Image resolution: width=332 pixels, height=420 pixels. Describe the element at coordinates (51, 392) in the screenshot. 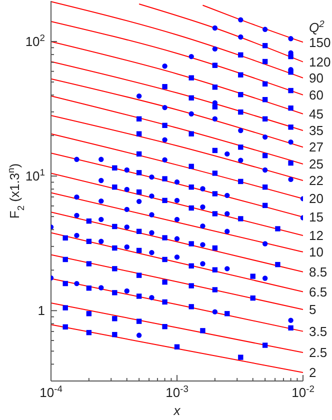

I see `x-tick-label: 10$^{-4}$` at that location.